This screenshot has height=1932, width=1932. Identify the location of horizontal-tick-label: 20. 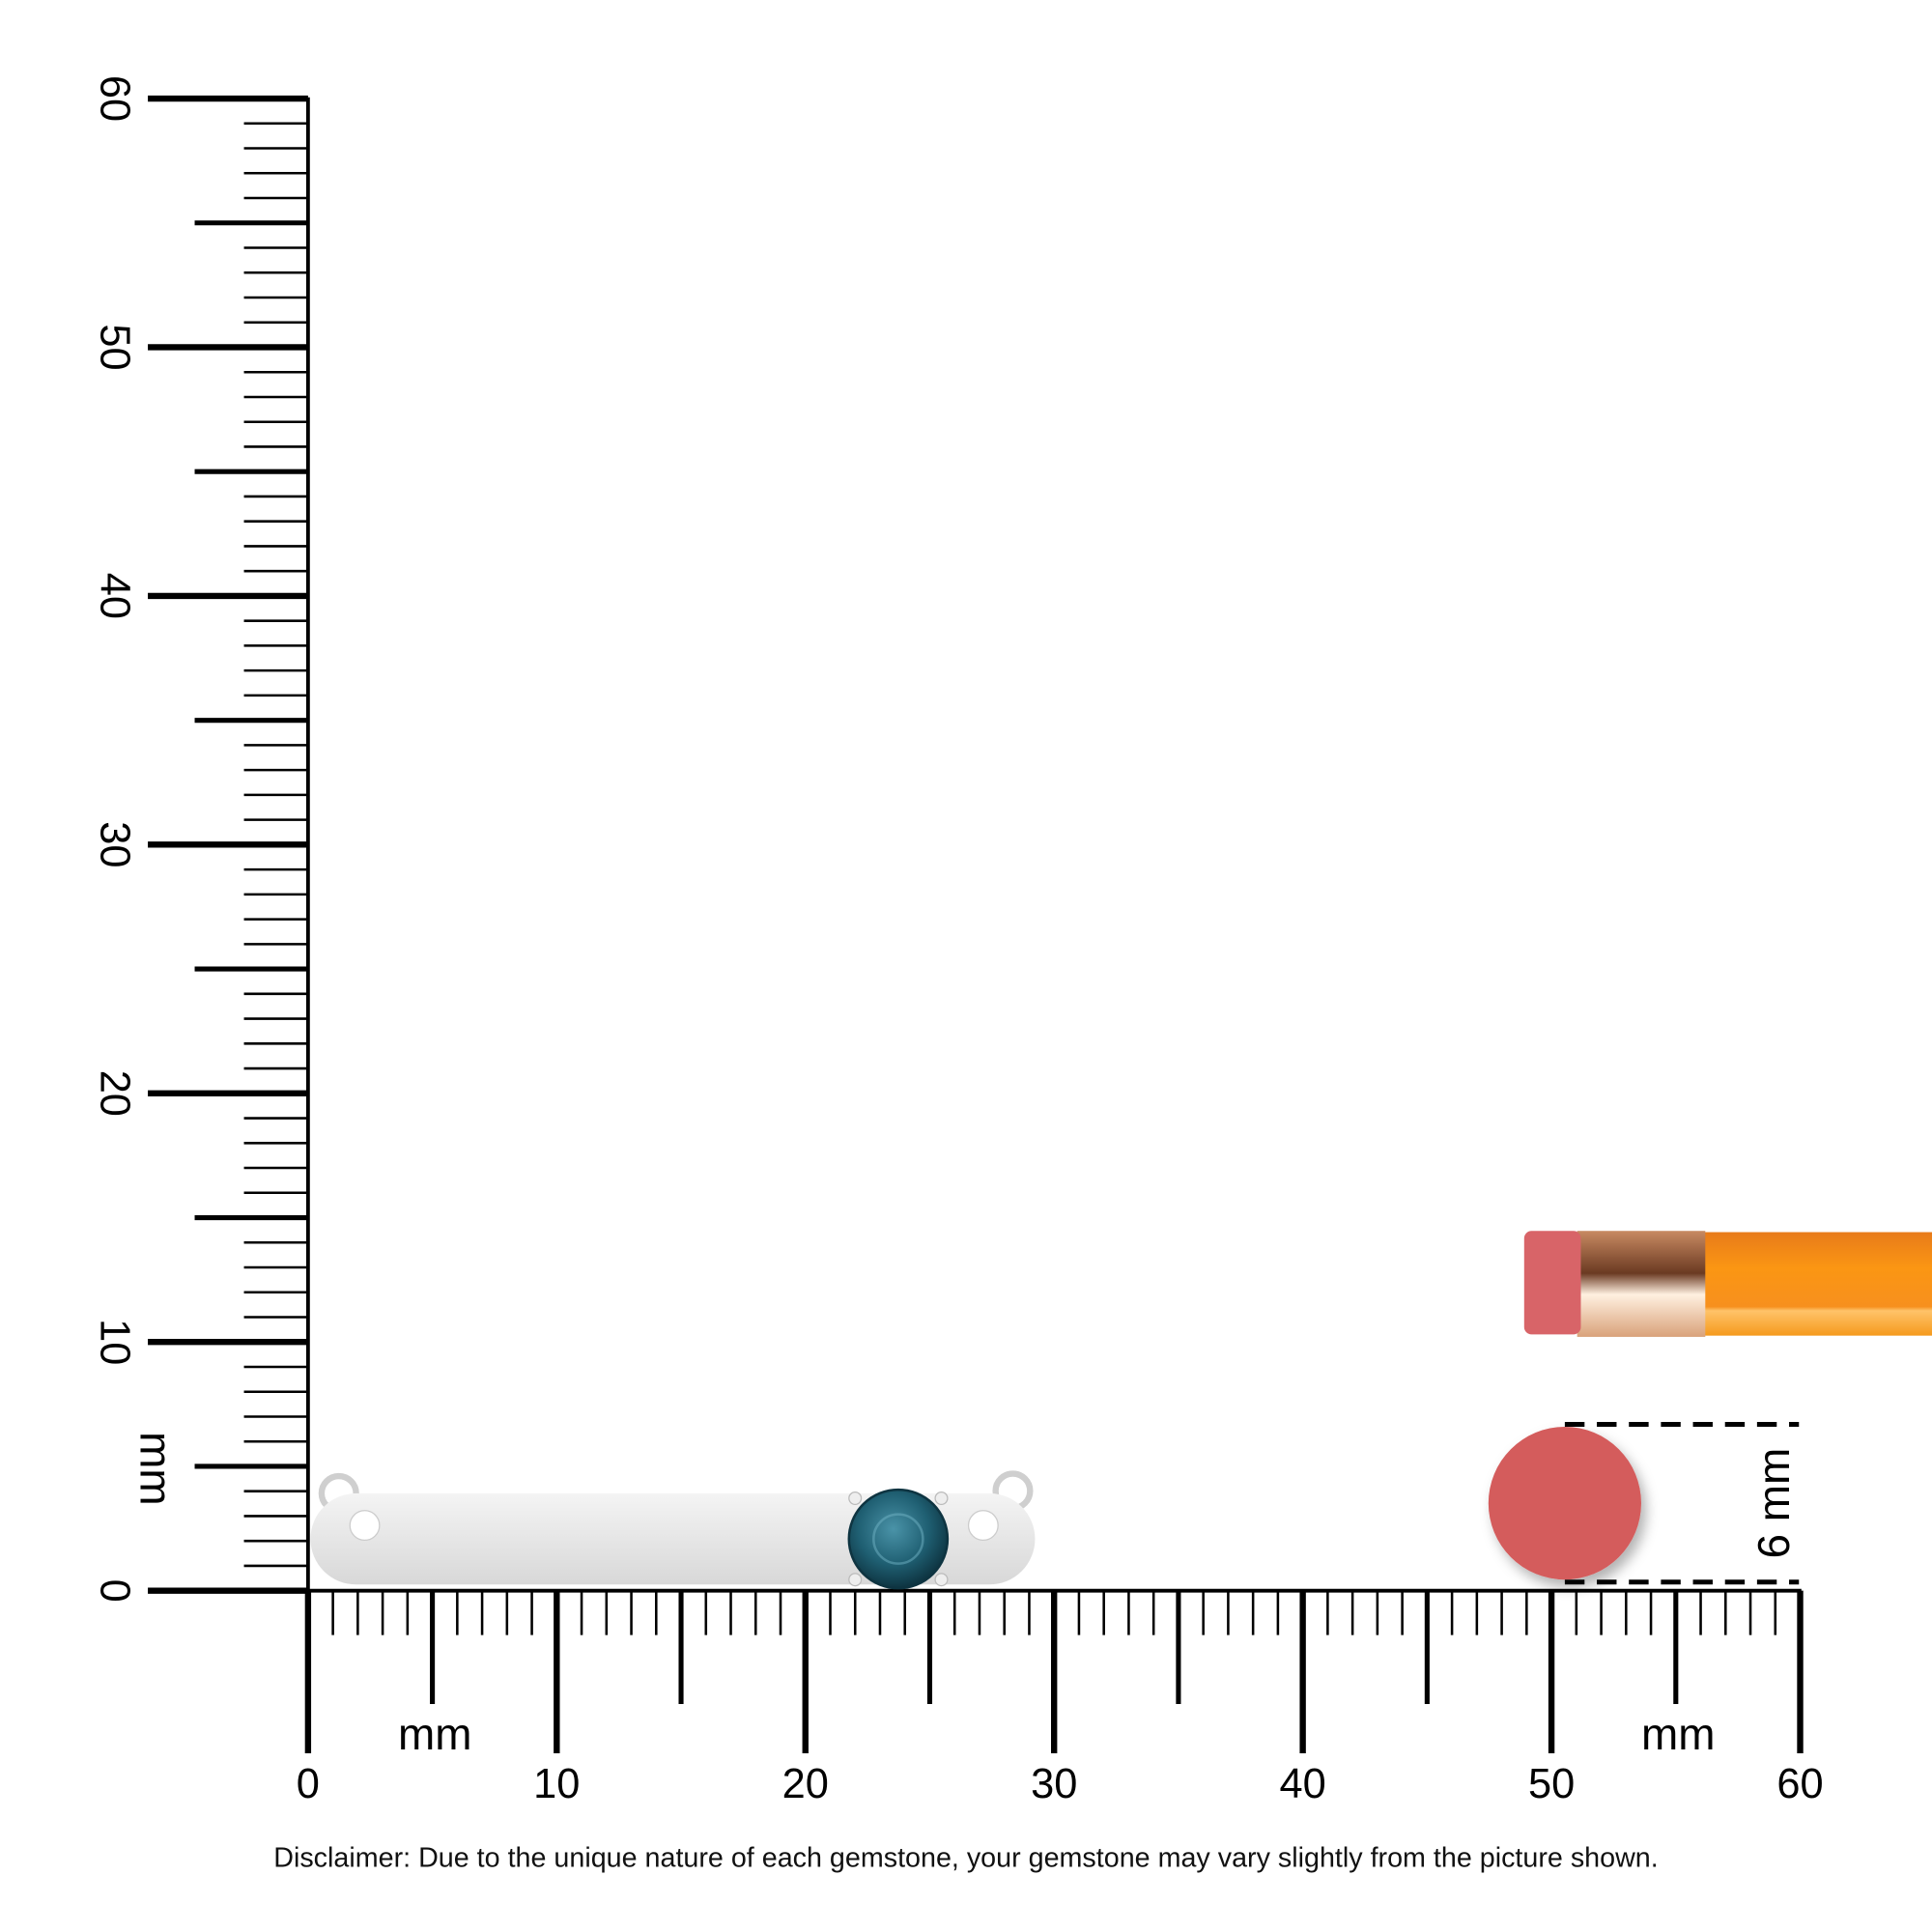
(805, 1784).